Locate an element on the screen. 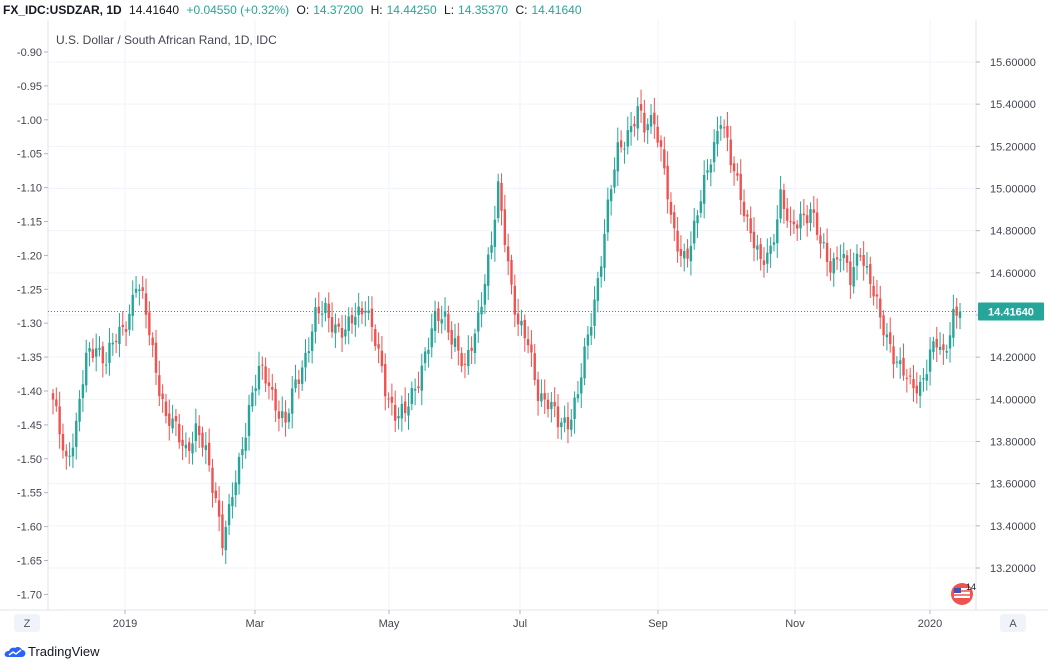  right-tick-label: 13.20000 is located at coordinates (1013, 569).